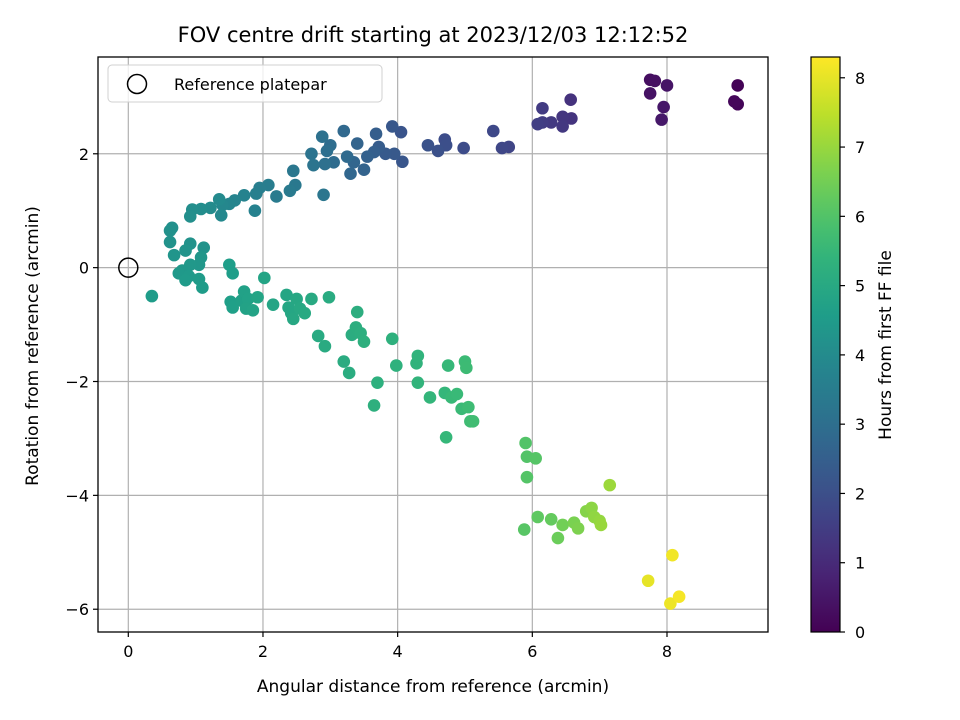  I want to click on colorbar-tick-label: 3, so click(860, 424).